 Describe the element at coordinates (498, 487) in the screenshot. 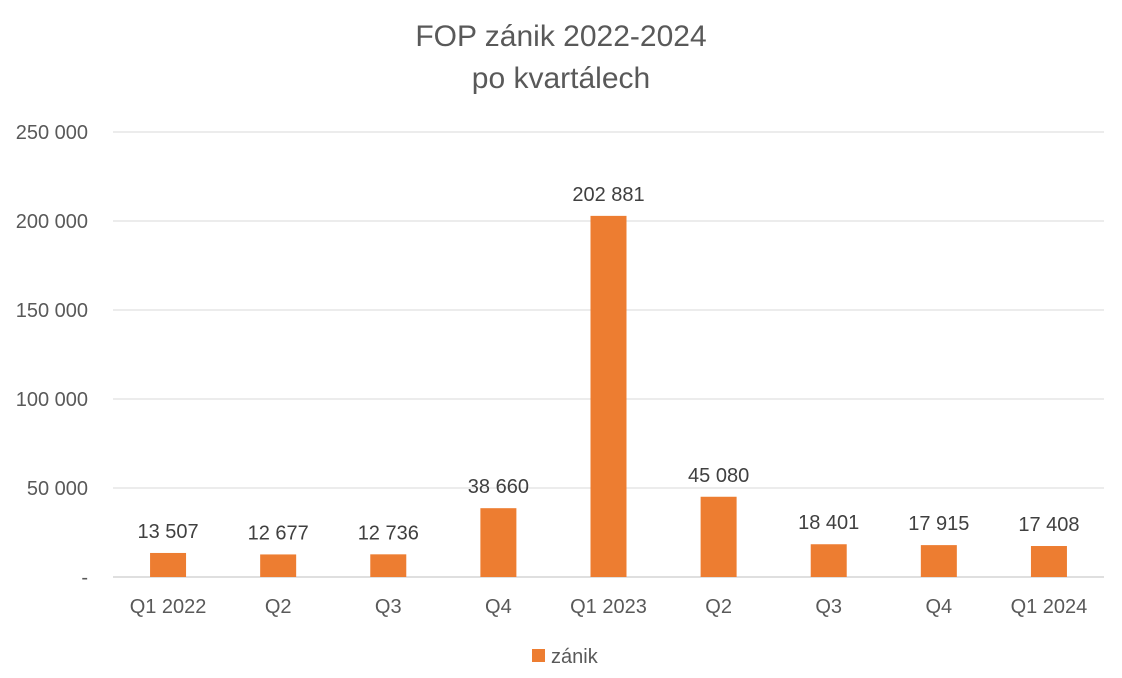

I see `data-label: 38 660` at that location.